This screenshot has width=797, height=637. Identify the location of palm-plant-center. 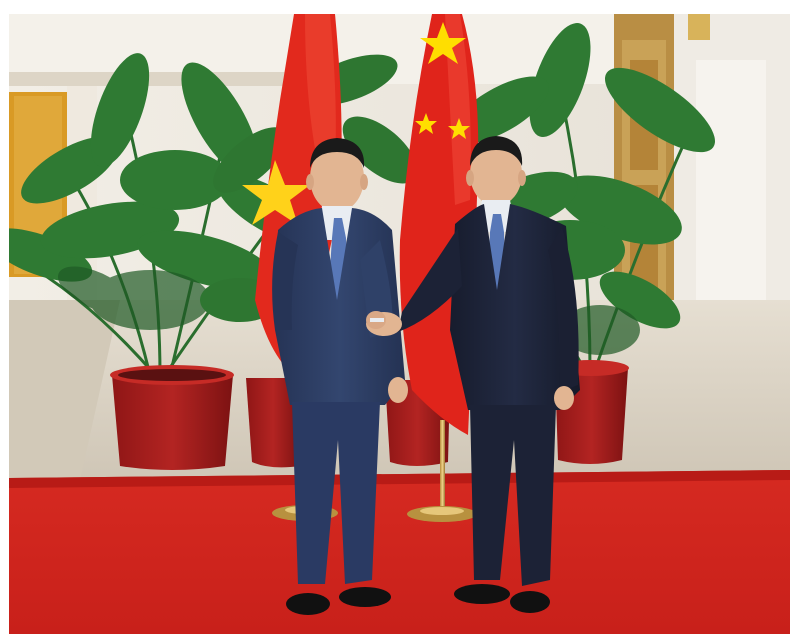
(309, 188).